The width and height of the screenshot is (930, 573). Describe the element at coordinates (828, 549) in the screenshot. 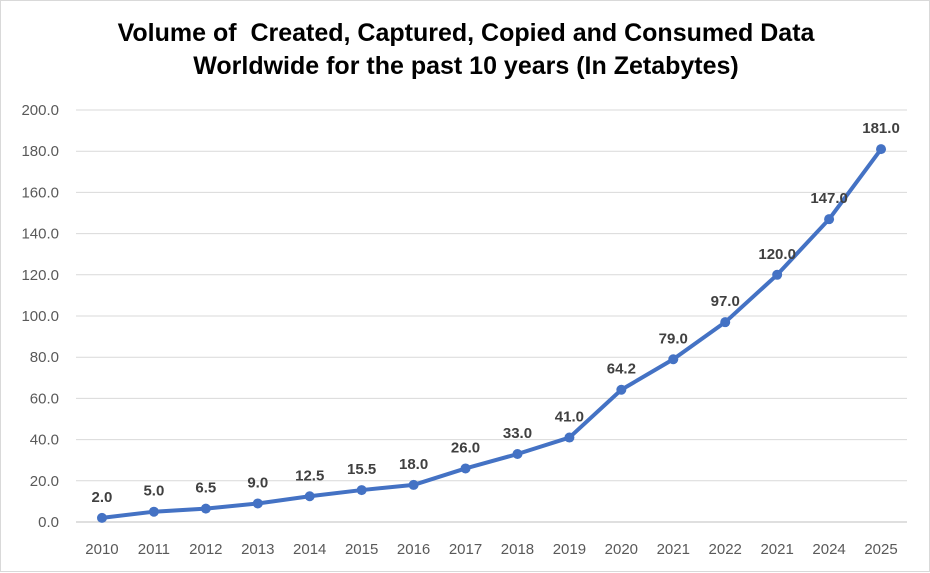

I see `x-tick-label: 2024` at that location.